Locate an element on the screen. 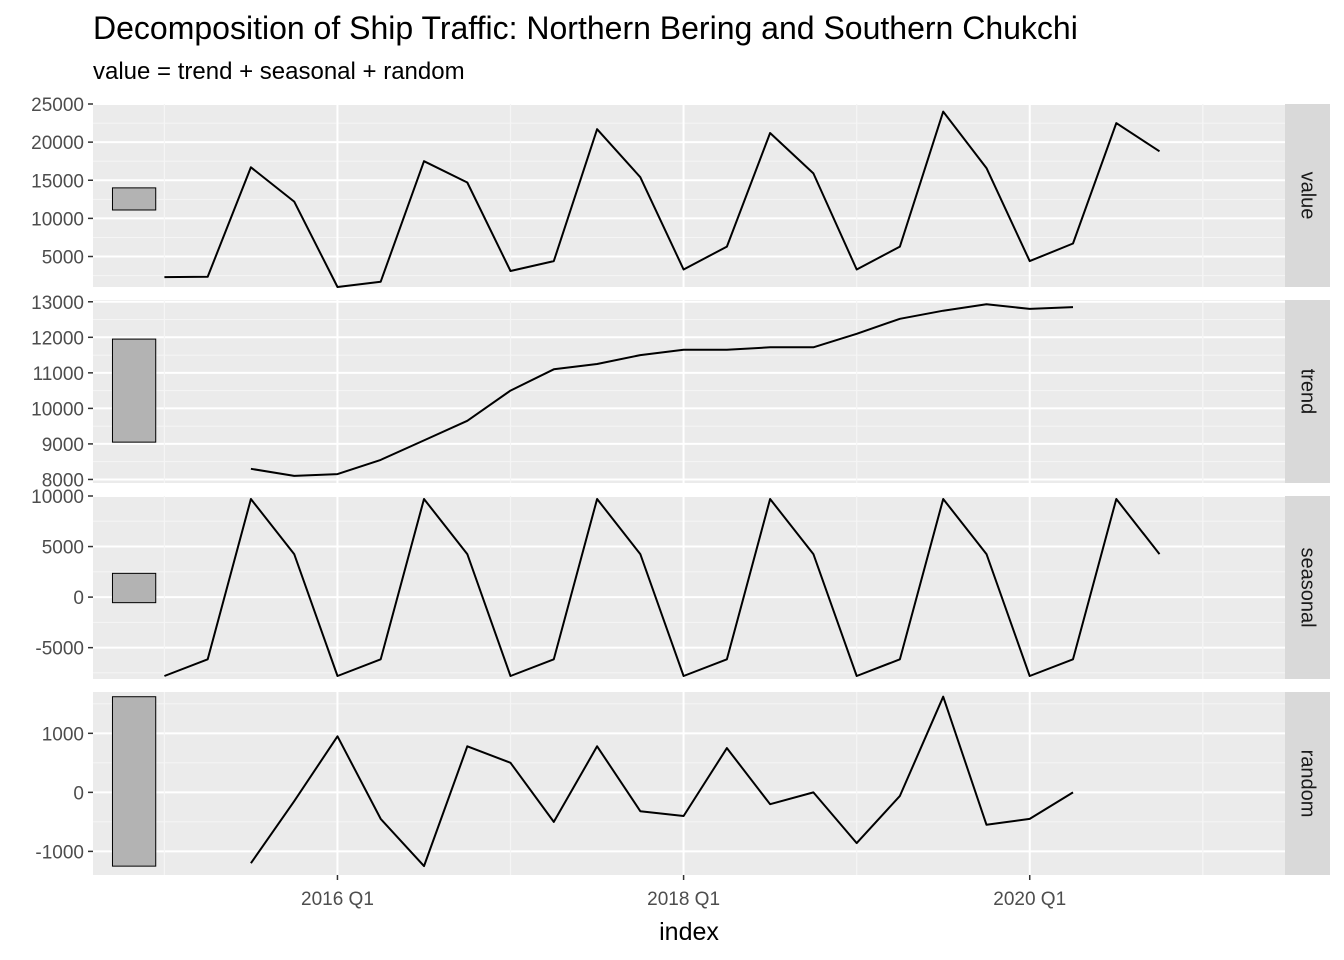 Image resolution: width=1344 pixels, height=960 pixels. y-tick-label-seasonal: 0 is located at coordinates (78, 598).